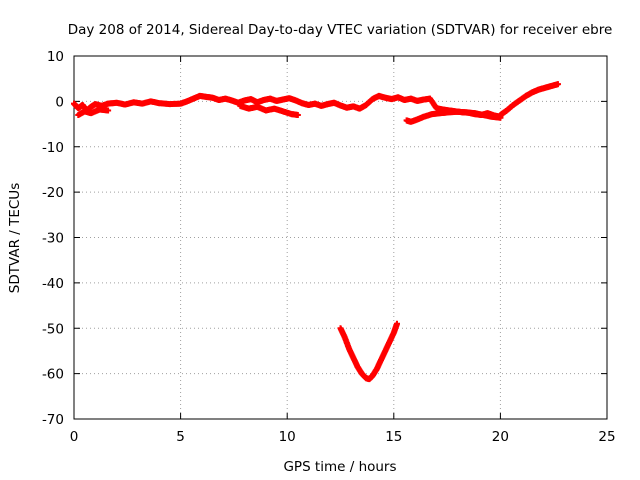  Describe the element at coordinates (287, 437) in the screenshot. I see `x-tick-label: 10` at that location.